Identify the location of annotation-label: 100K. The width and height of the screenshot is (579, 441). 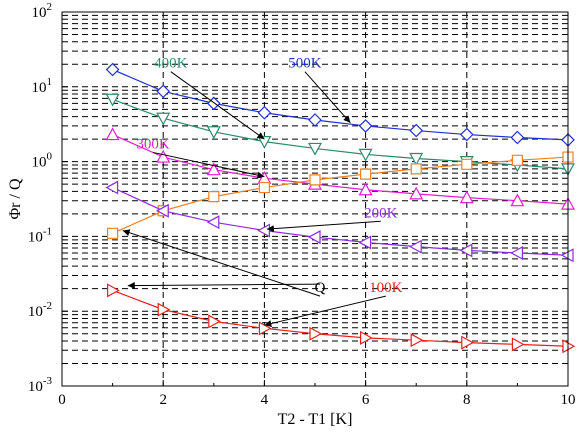
(386, 288).